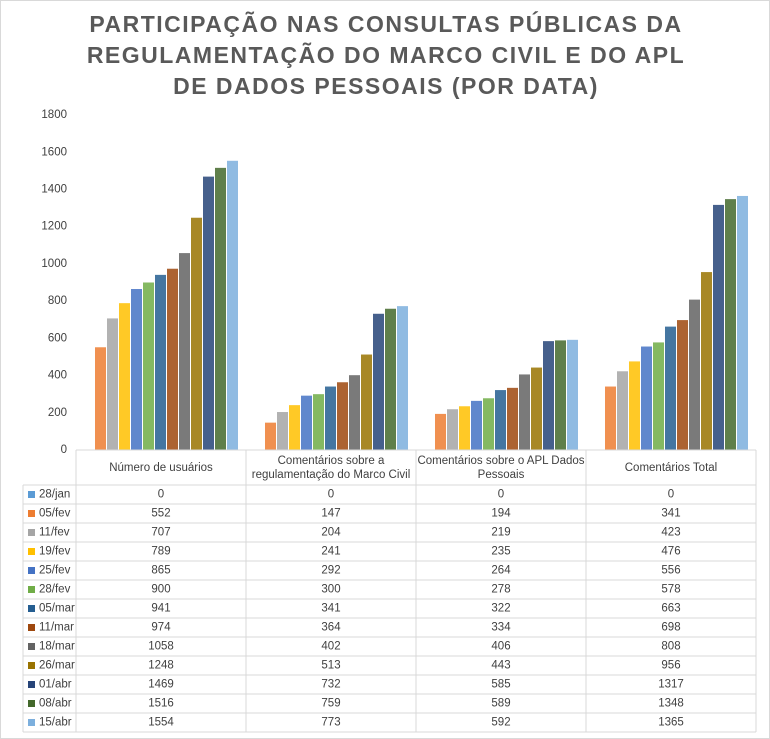 The image size is (770, 739). What do you see at coordinates (161, 647) in the screenshot?
I see `table-cell: 1058` at bounding box center [161, 647].